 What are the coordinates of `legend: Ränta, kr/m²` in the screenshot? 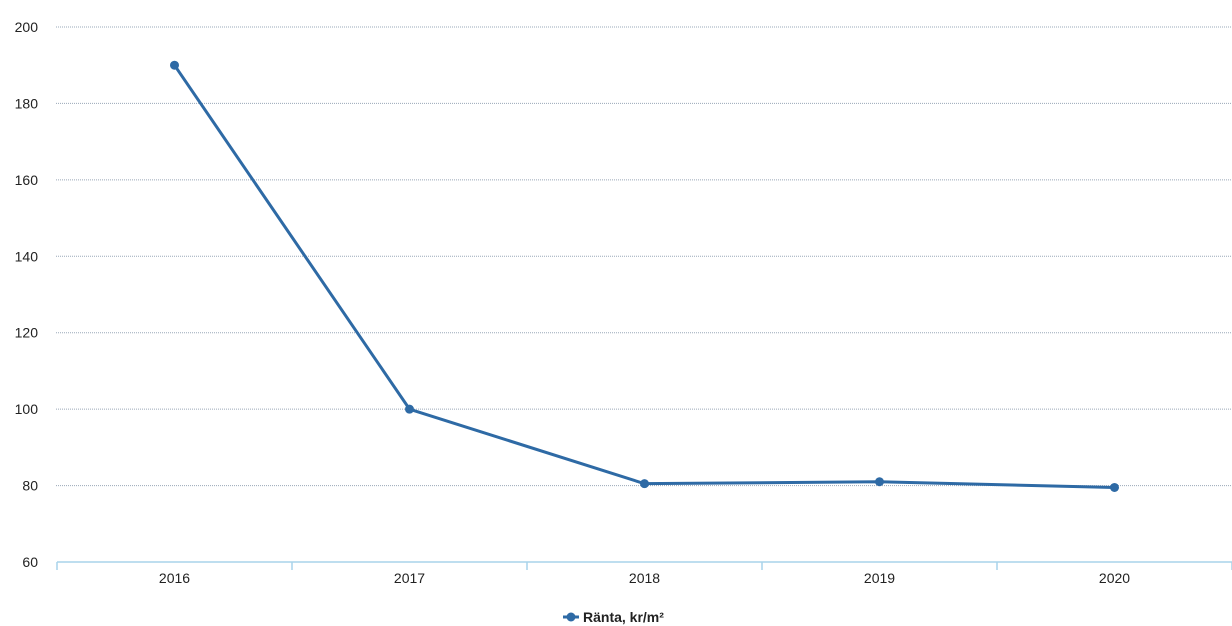 It's located at (613, 617).